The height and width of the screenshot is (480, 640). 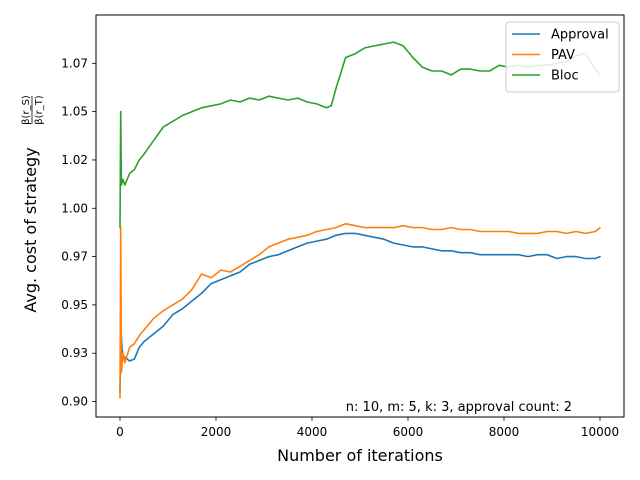 I want to click on x-tick-label: 8000, so click(x=504, y=432).